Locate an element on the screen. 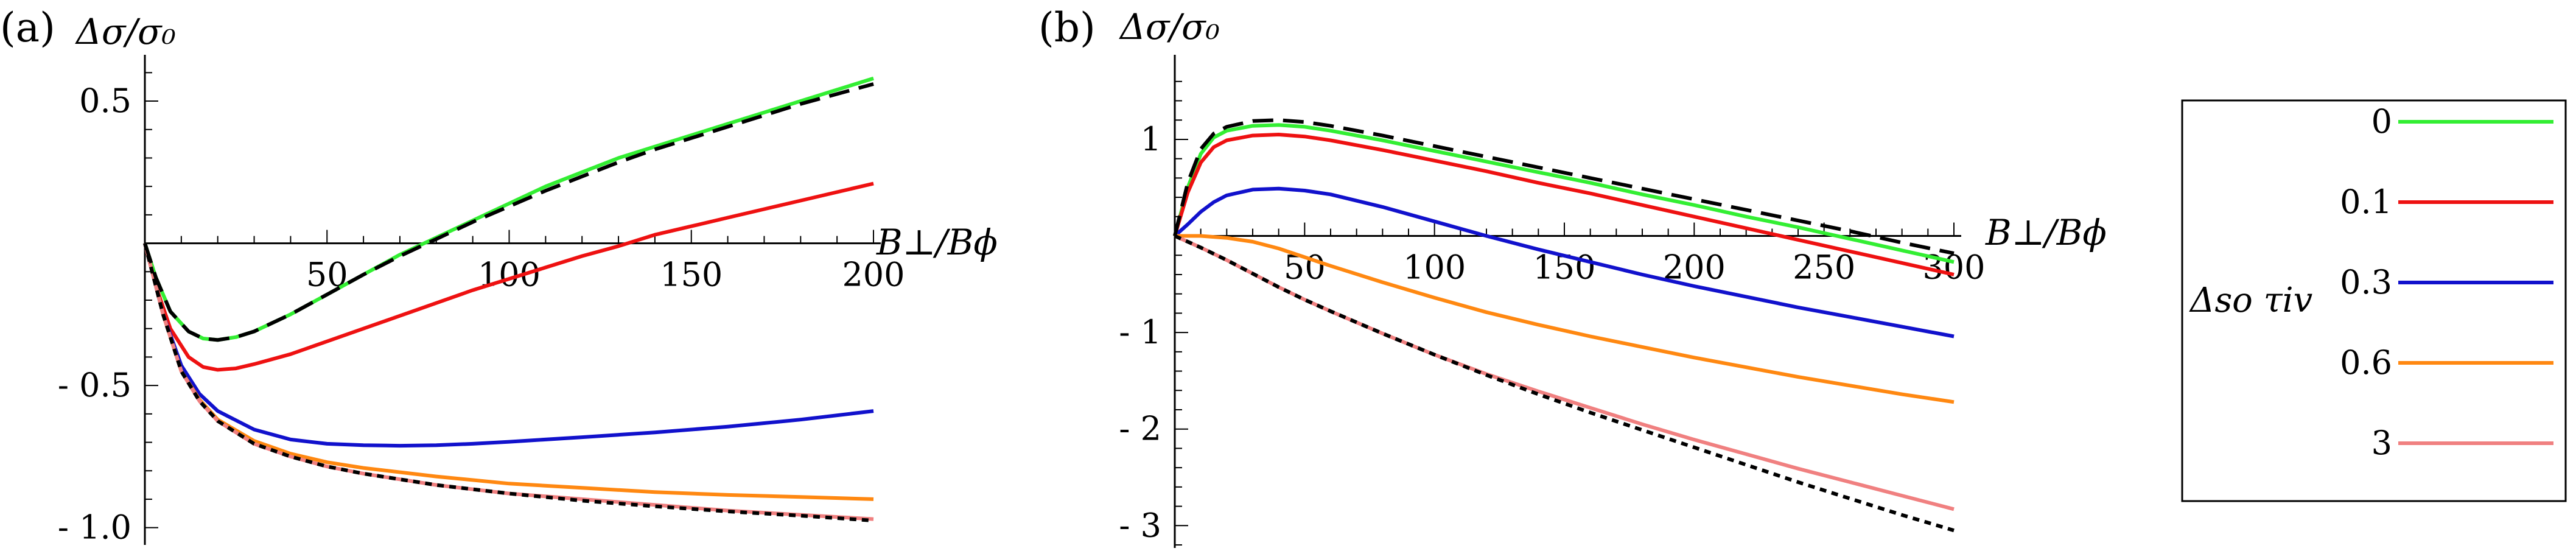  legend-box is located at coordinates (2374, 300).